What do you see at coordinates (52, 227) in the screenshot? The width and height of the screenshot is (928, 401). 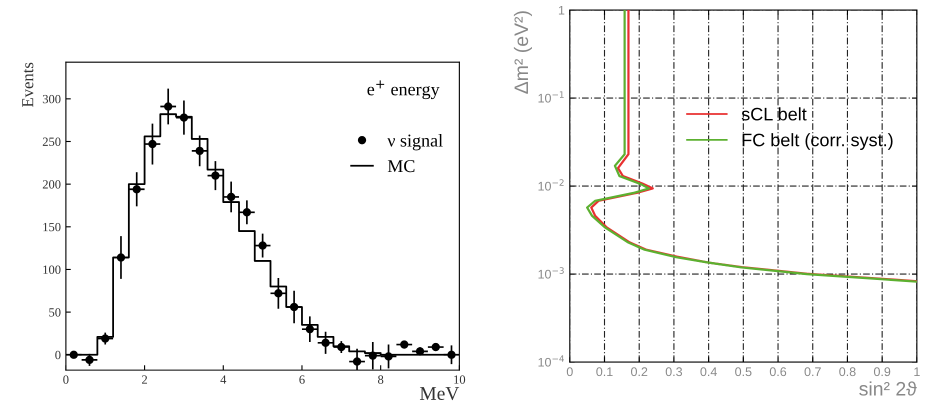 I see `y-tick-label: 150` at bounding box center [52, 227].